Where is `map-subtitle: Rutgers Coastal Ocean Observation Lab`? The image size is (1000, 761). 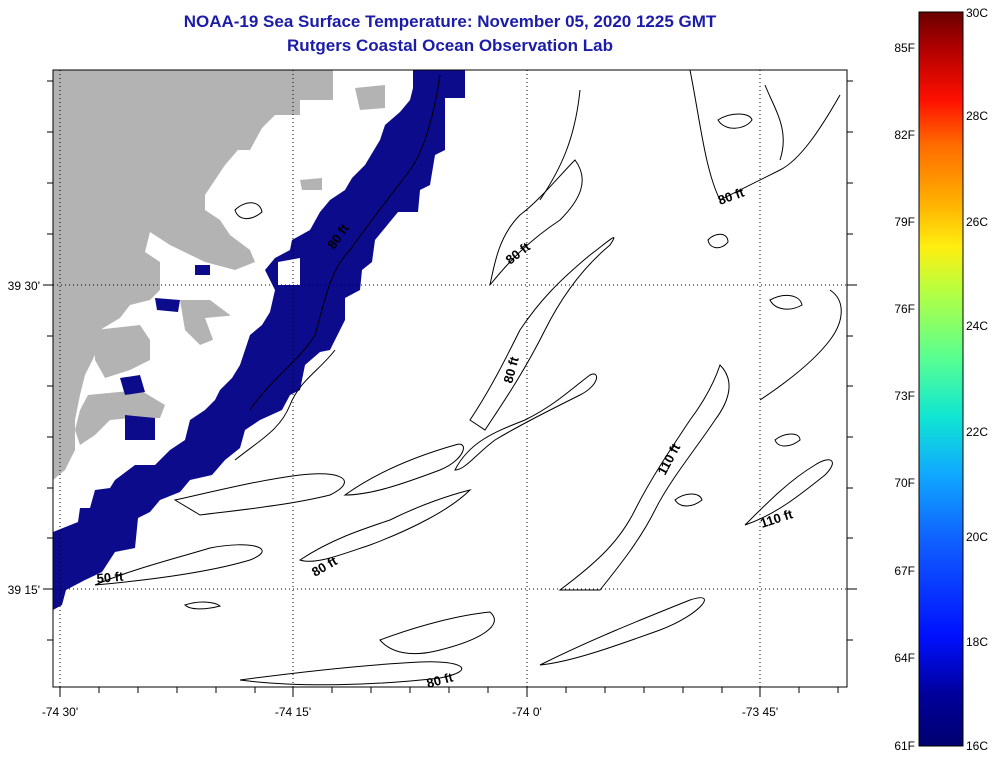 map-subtitle: Rutgers Coastal Ocean Observation Lab is located at coordinates (450, 45).